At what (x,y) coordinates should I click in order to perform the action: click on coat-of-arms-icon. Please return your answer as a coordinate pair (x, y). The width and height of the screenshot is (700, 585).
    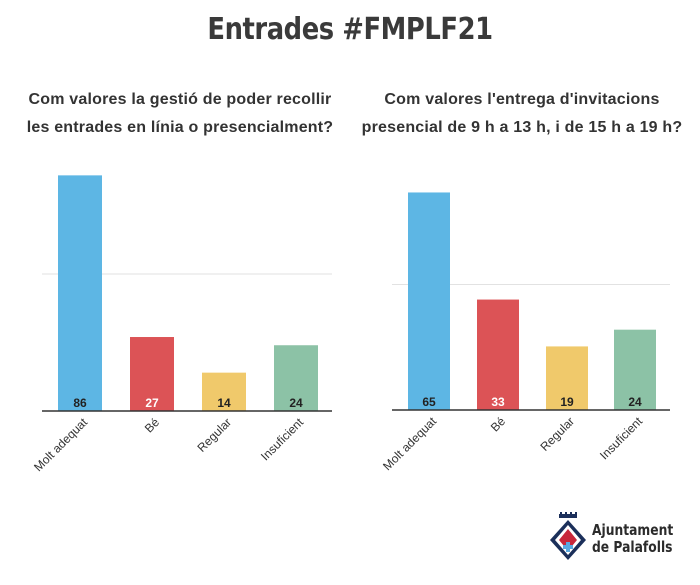
    Looking at the image, I should click on (568, 536).